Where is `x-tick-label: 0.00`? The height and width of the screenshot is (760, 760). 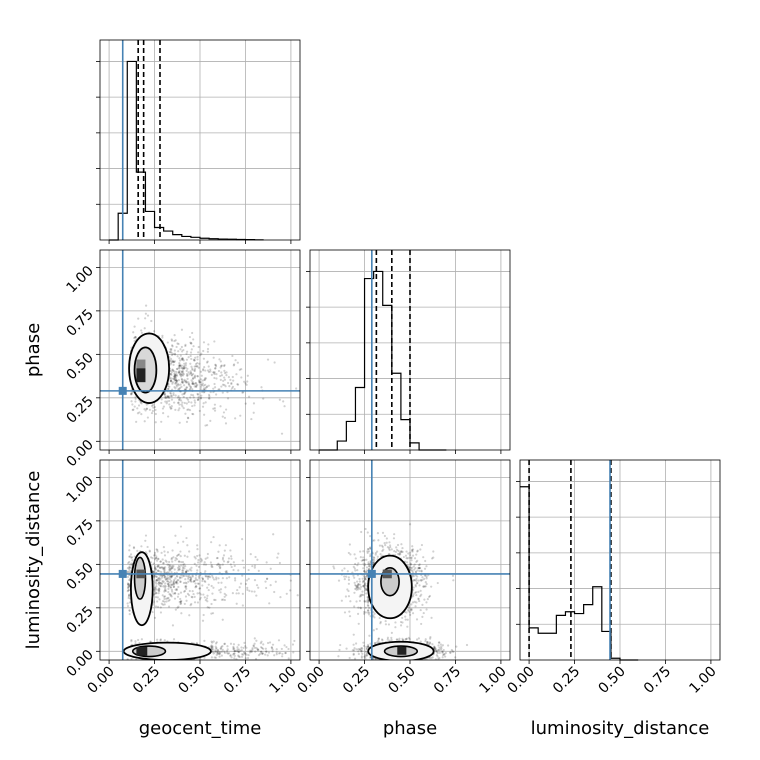 x-tick-label: 0.00 is located at coordinates (521, 680).